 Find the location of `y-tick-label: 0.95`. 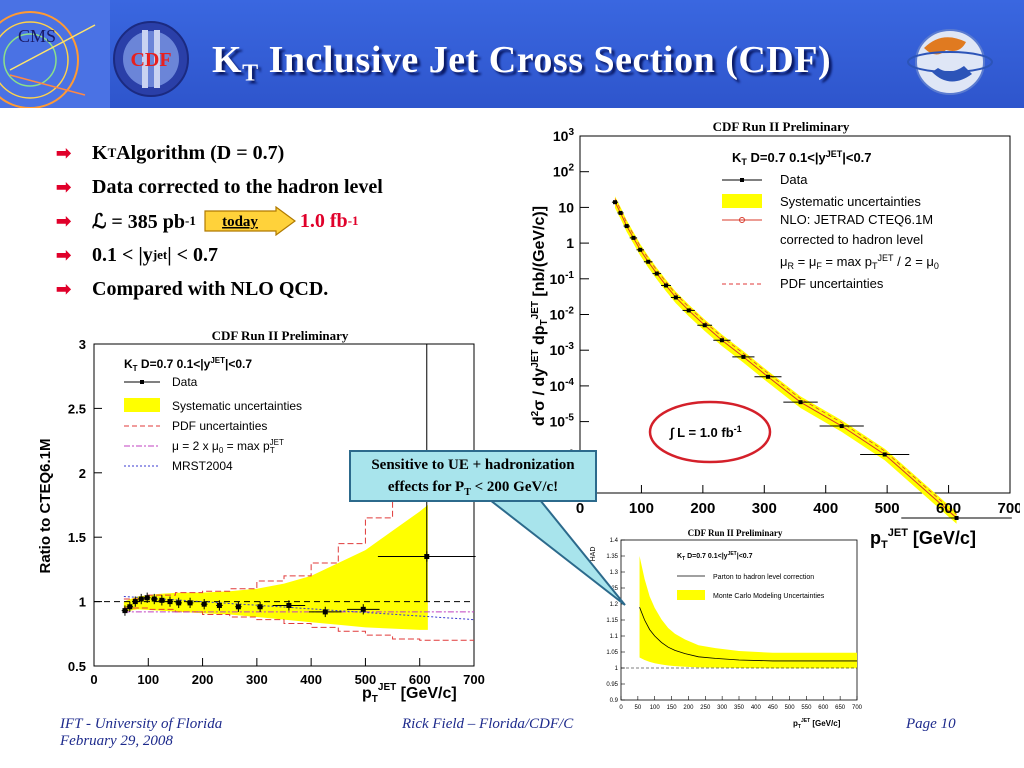

y-tick-label: 0.95 is located at coordinates (612, 685).